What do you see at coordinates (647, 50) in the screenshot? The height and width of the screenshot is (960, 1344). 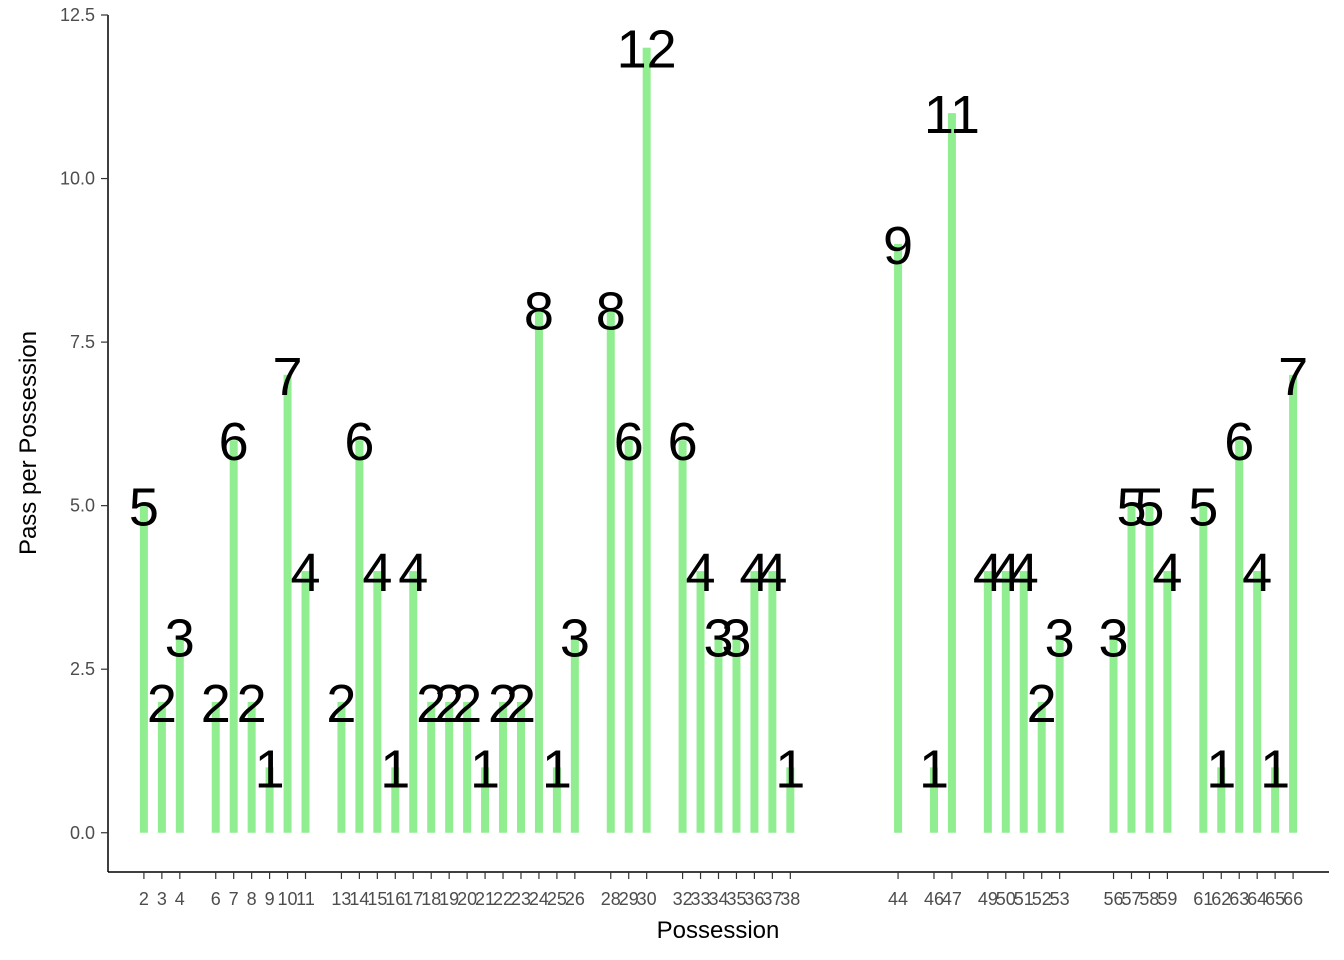 I see `data-label-possession-30: 12` at bounding box center [647, 50].